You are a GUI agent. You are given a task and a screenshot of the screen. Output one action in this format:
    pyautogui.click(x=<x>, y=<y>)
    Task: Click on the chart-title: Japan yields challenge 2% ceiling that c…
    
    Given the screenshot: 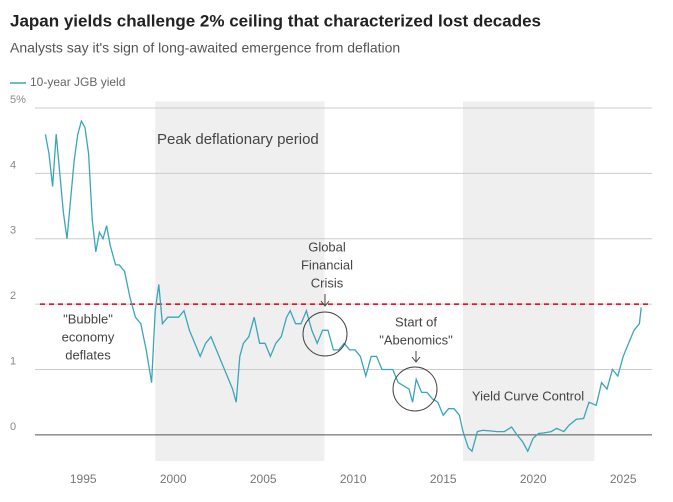 What is the action you would take?
    pyautogui.click(x=275, y=20)
    